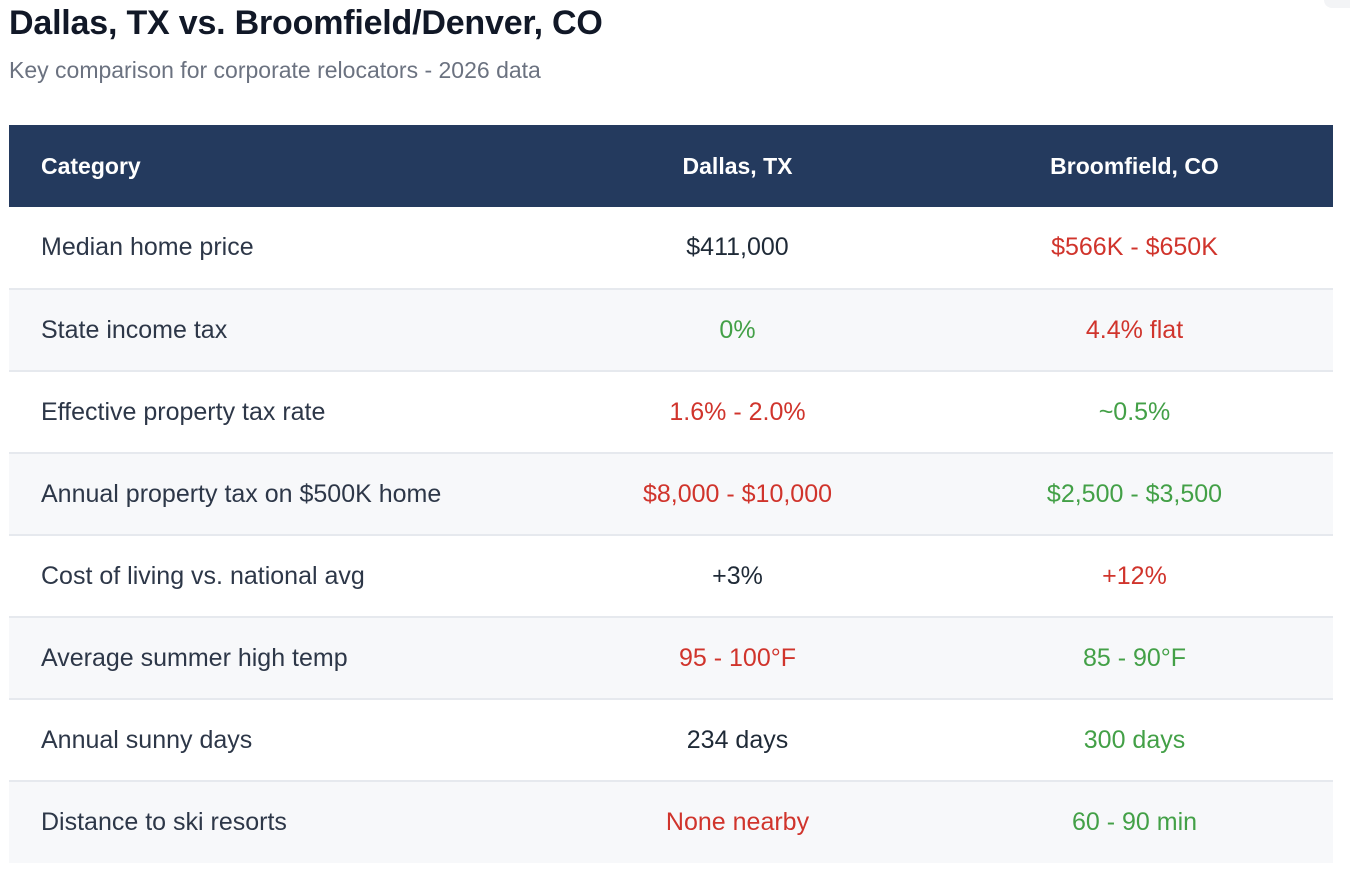 The height and width of the screenshot is (886, 1350). Describe the element at coordinates (274, 739) in the screenshot. I see `category-cell: Annual sunny days` at that location.